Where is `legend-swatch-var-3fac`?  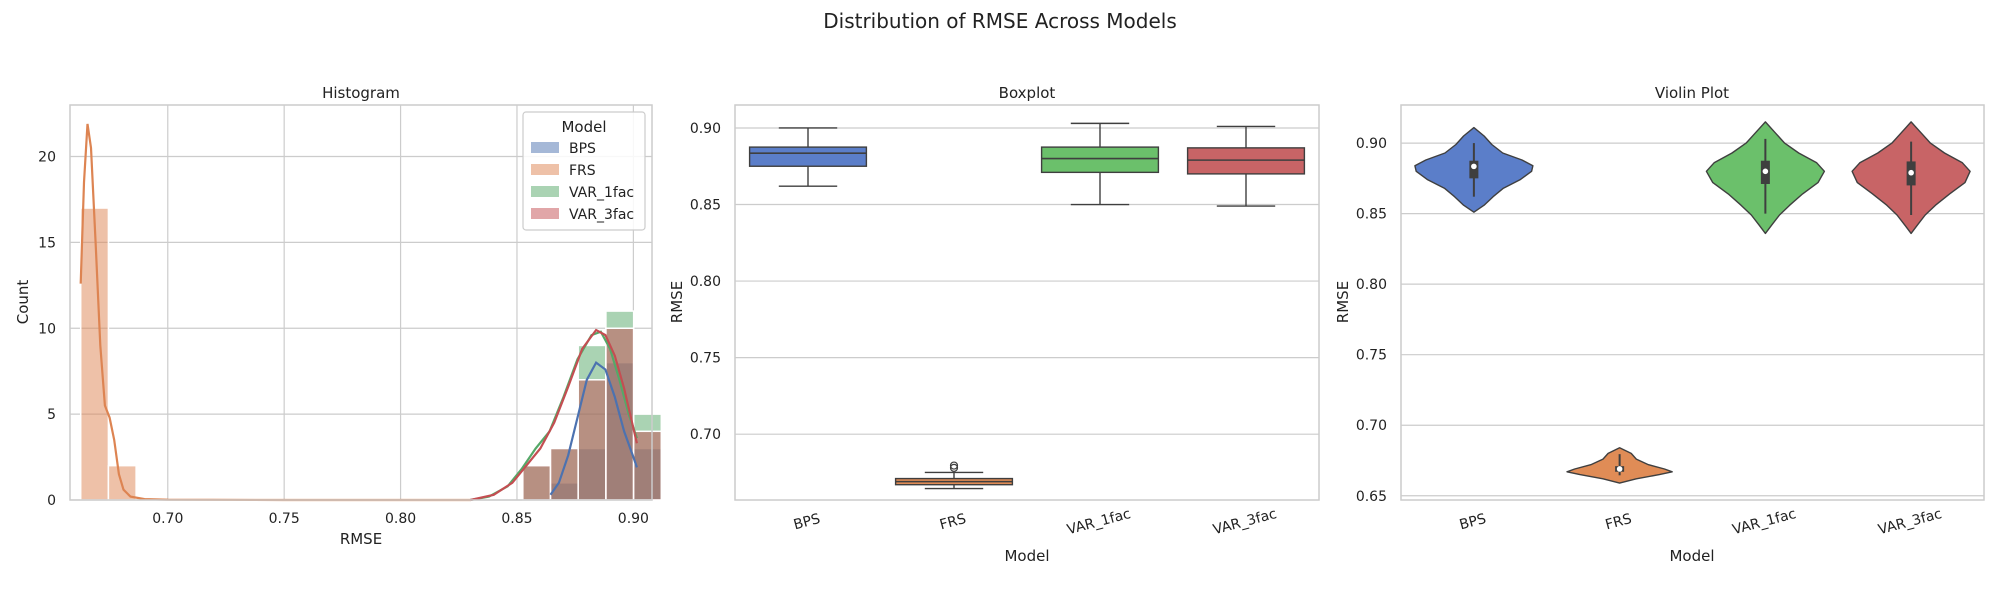
legend-swatch-var-3fac is located at coordinates (545, 213).